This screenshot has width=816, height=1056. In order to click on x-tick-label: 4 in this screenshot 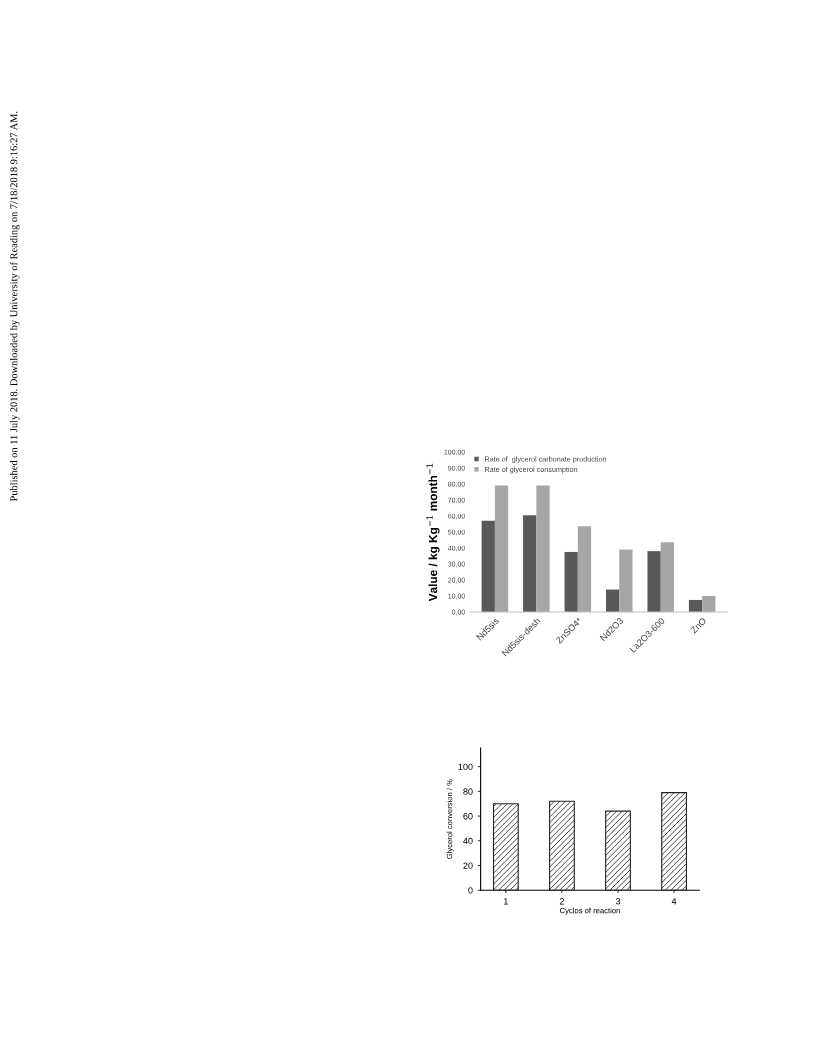, I will do `click(674, 901)`.